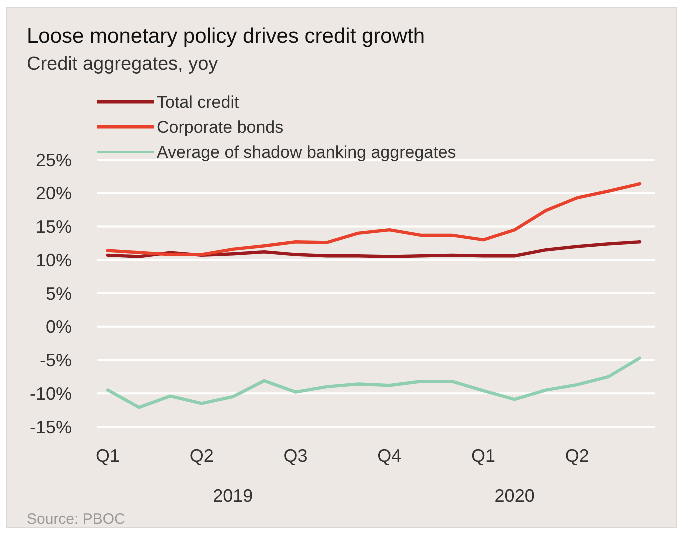 The width and height of the screenshot is (683, 533). I want to click on y-tick-label: 20%, so click(54, 194).